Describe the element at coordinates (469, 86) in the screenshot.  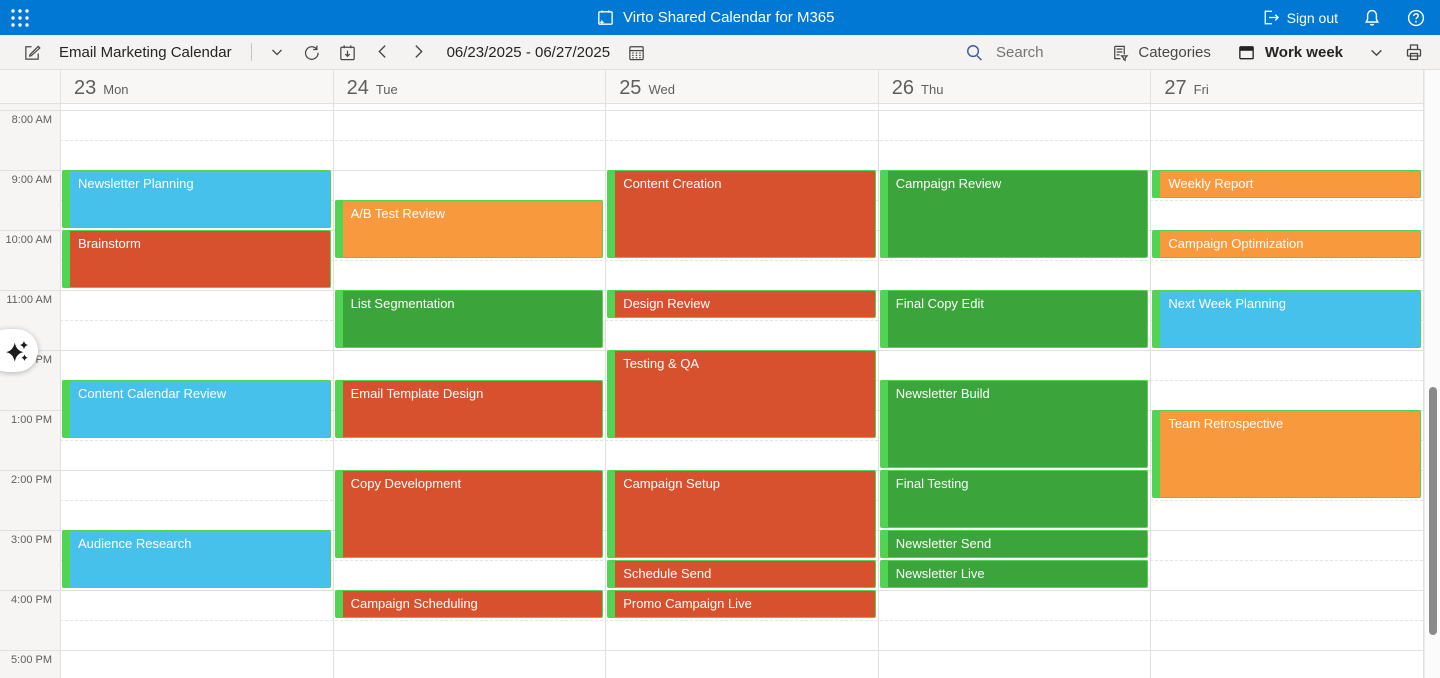
I see `day-header: 24 Tue` at that location.